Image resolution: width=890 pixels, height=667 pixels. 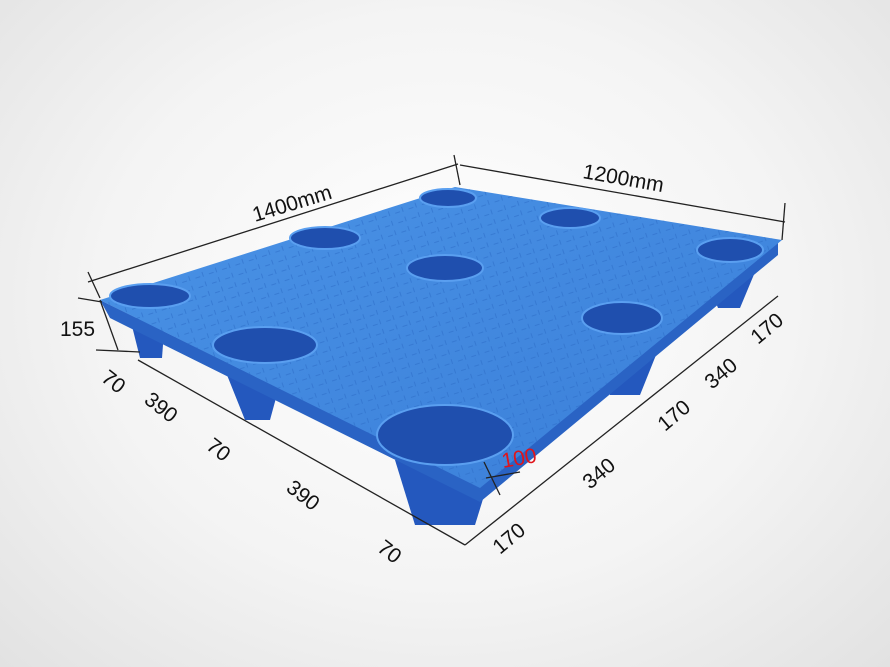 I want to click on dimension-length: 1400mm, so click(x=292, y=204).